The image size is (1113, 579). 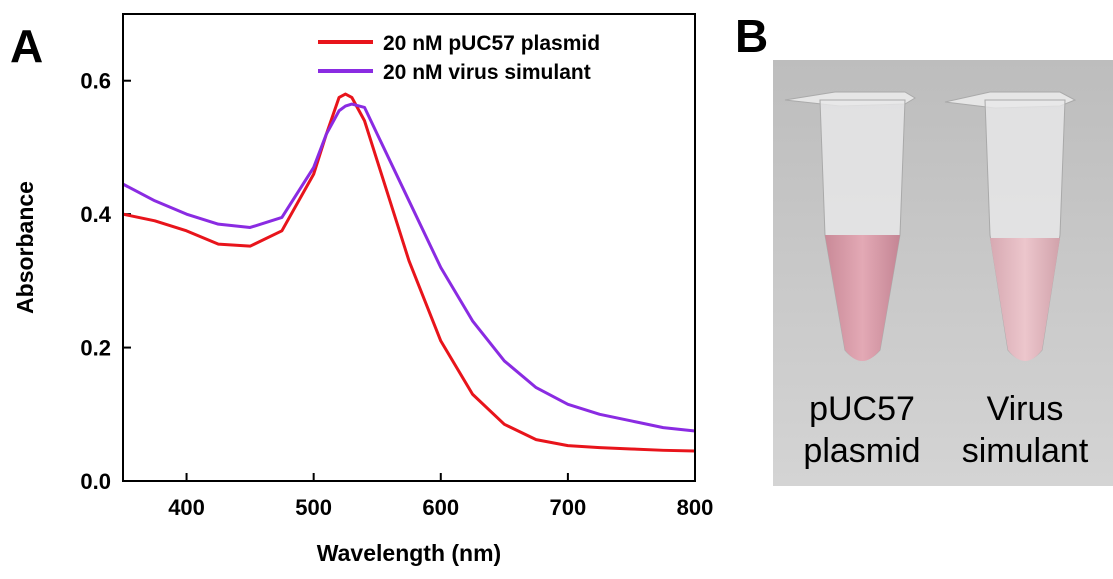 What do you see at coordinates (95, 214) in the screenshot?
I see `y-tick-label: 0.4` at bounding box center [95, 214].